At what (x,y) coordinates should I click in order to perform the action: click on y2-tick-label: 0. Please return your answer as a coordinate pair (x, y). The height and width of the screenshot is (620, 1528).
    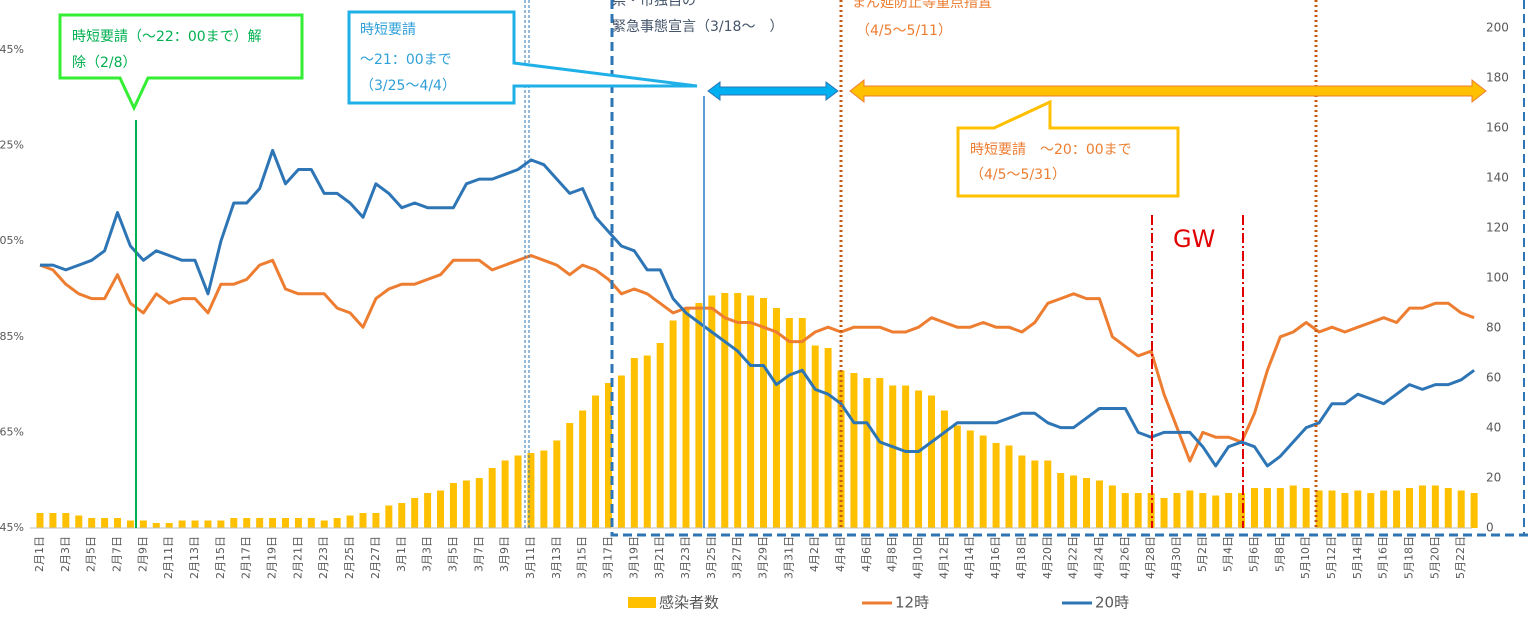
    Looking at the image, I should click on (1490, 528).